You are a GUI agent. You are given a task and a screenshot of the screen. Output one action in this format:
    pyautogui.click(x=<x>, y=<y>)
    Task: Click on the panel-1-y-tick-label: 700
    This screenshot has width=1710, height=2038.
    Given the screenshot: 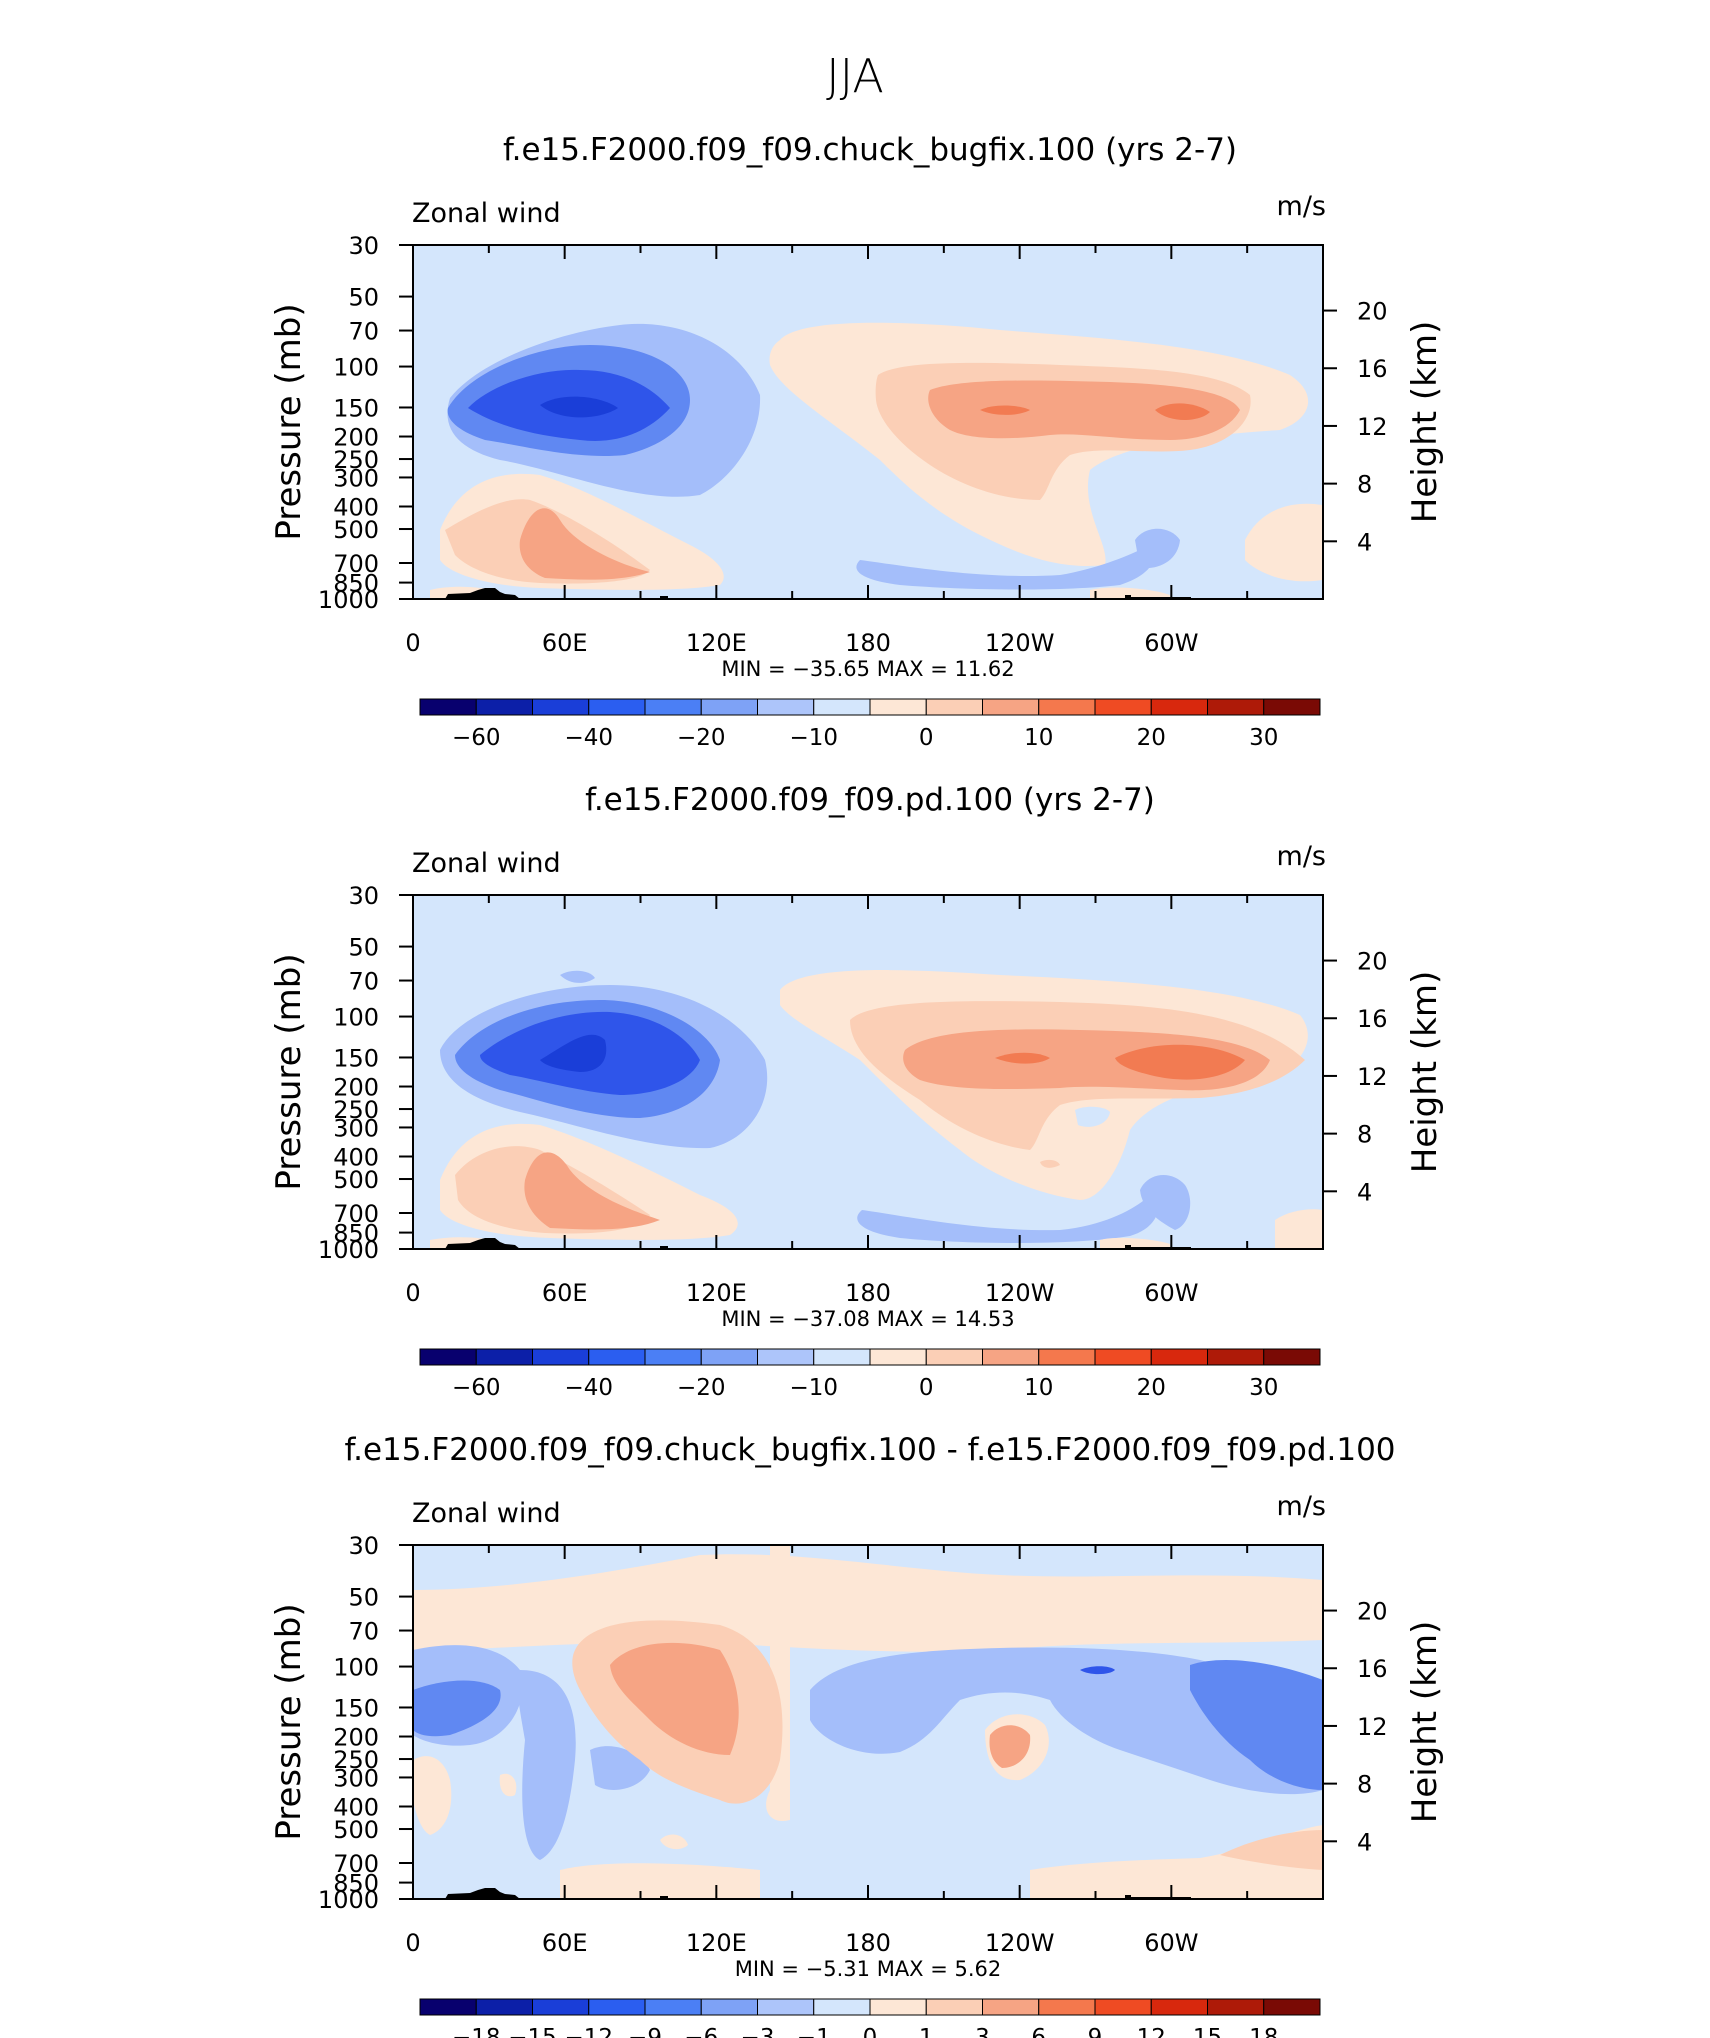 What is the action you would take?
    pyautogui.click(x=356, y=564)
    